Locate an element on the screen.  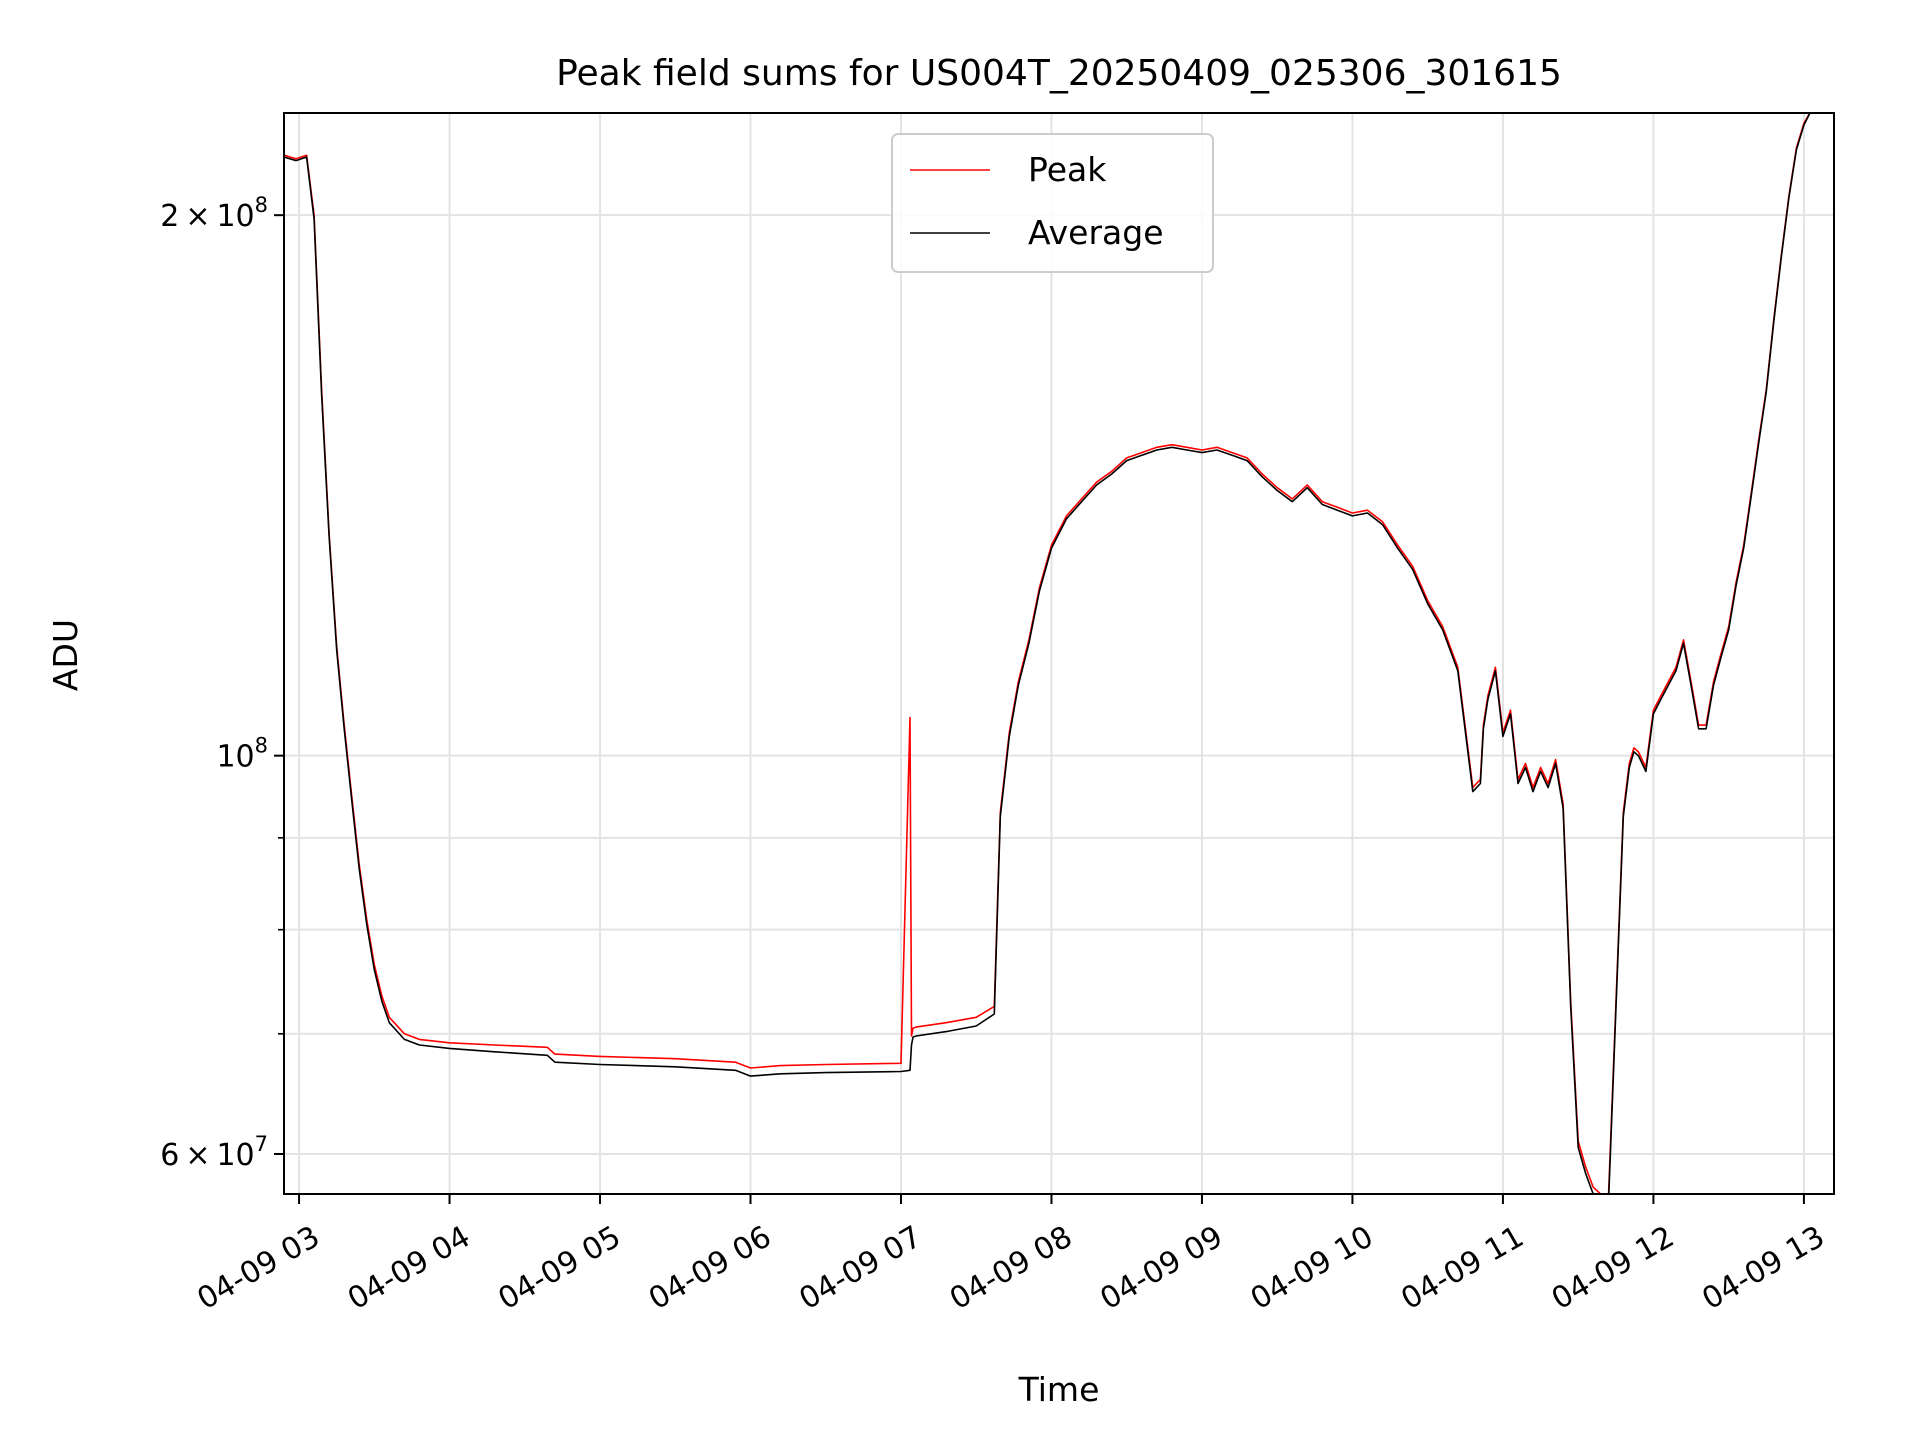
y-tick-label: 6 × 10⁷ is located at coordinates (214, 1152).